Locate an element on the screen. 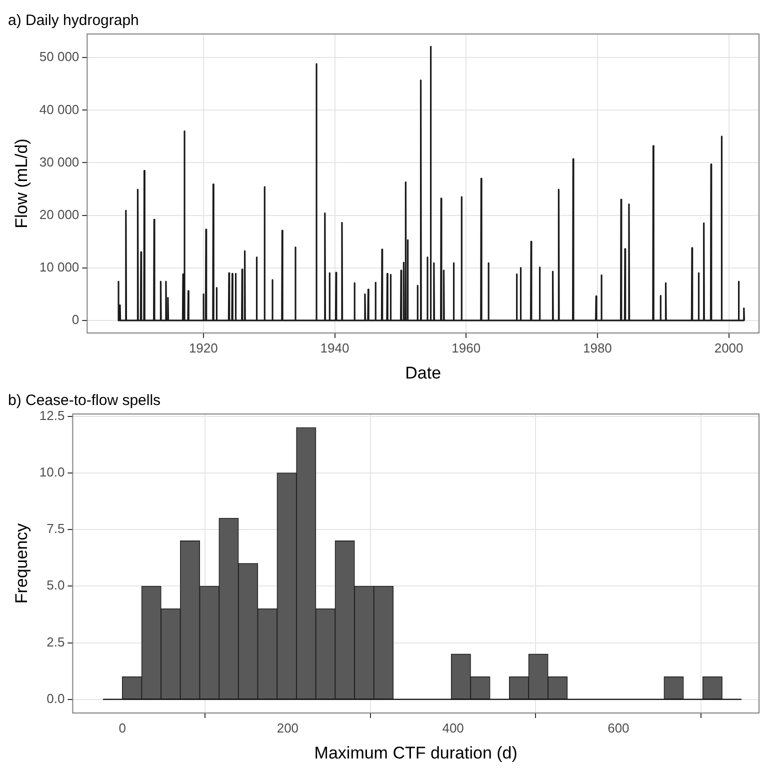 The width and height of the screenshot is (771, 778). x-tick-label: 0 is located at coordinates (122, 728).